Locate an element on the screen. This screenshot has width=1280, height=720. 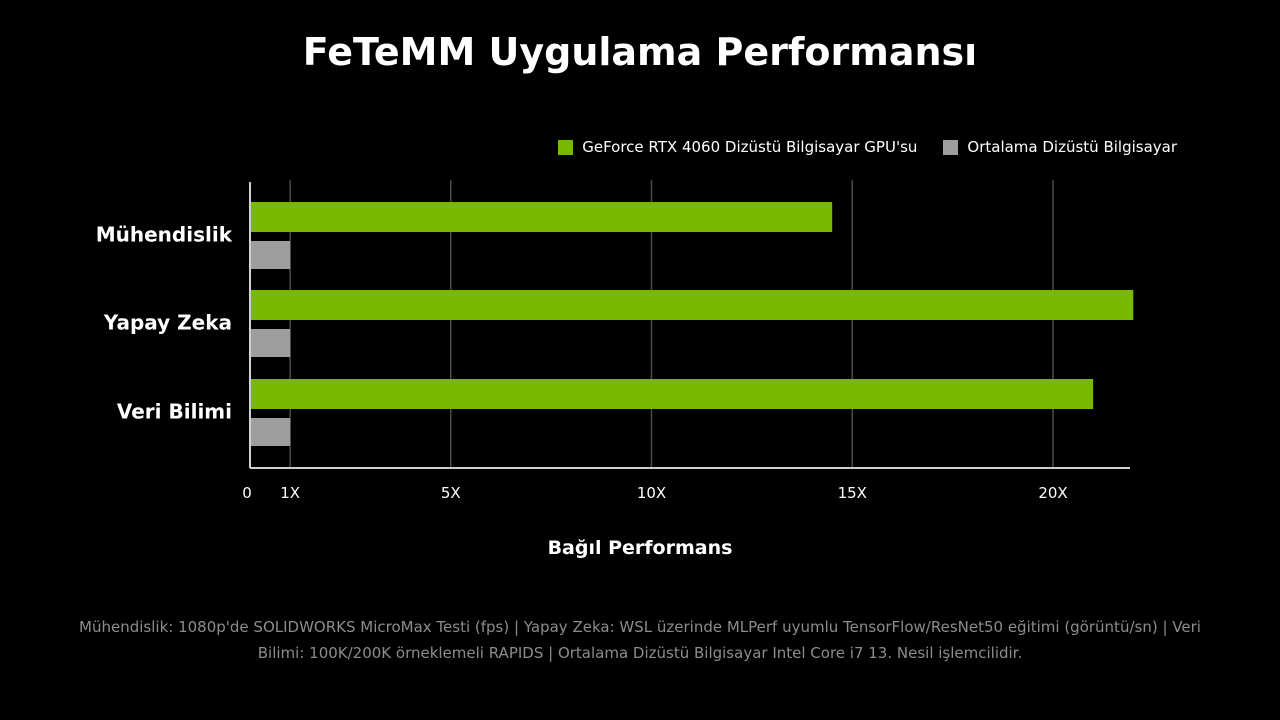
x-tick-label-3: 10X is located at coordinates (651, 493).